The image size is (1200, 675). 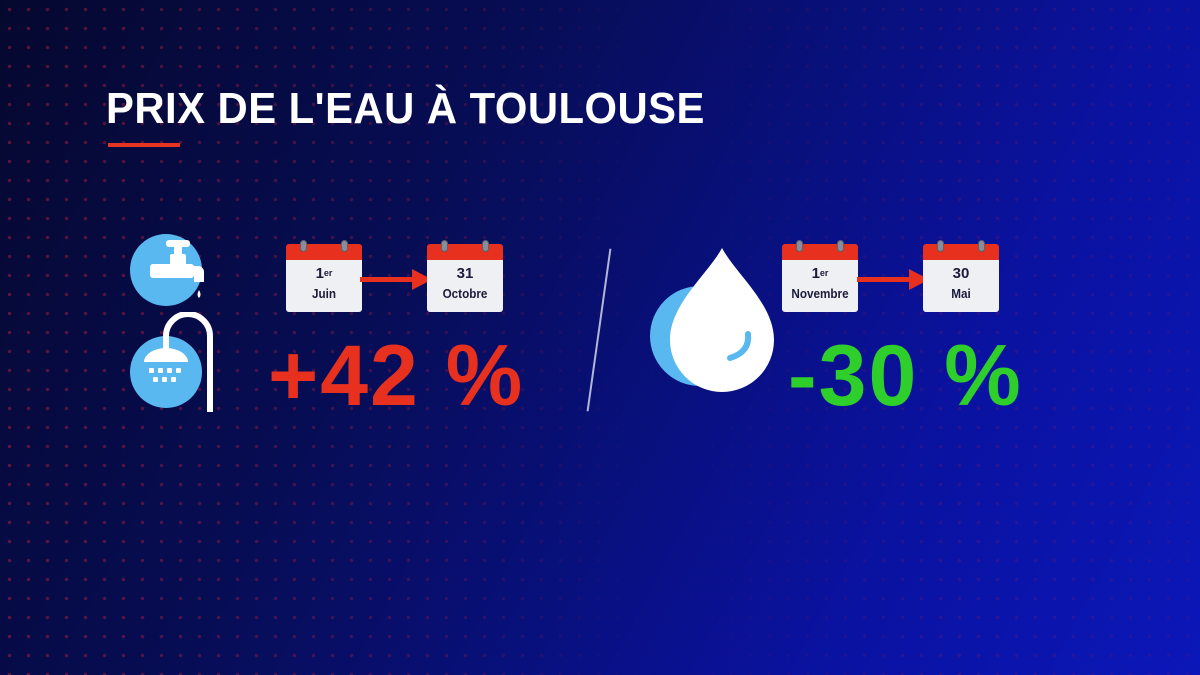 What do you see at coordinates (144, 145) in the screenshot?
I see `title-underline` at bounding box center [144, 145].